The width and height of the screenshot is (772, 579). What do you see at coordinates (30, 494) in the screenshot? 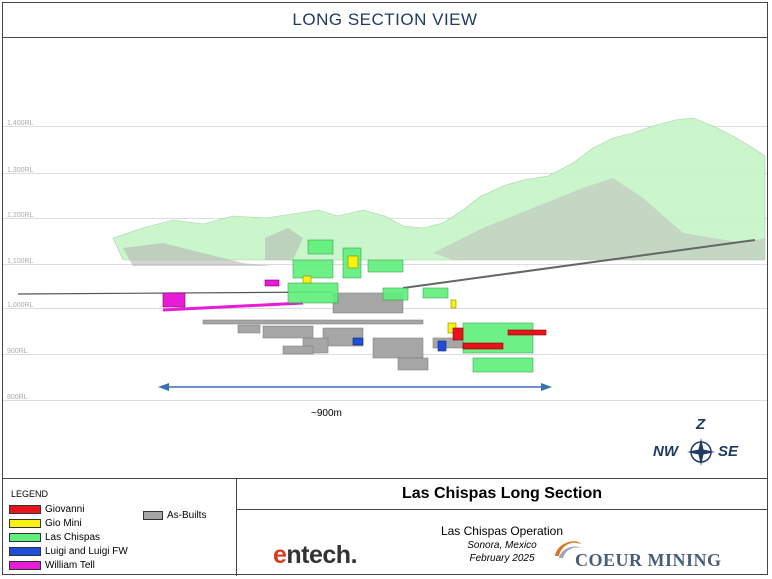
I see `legend-title: LEGEND` at bounding box center [30, 494].